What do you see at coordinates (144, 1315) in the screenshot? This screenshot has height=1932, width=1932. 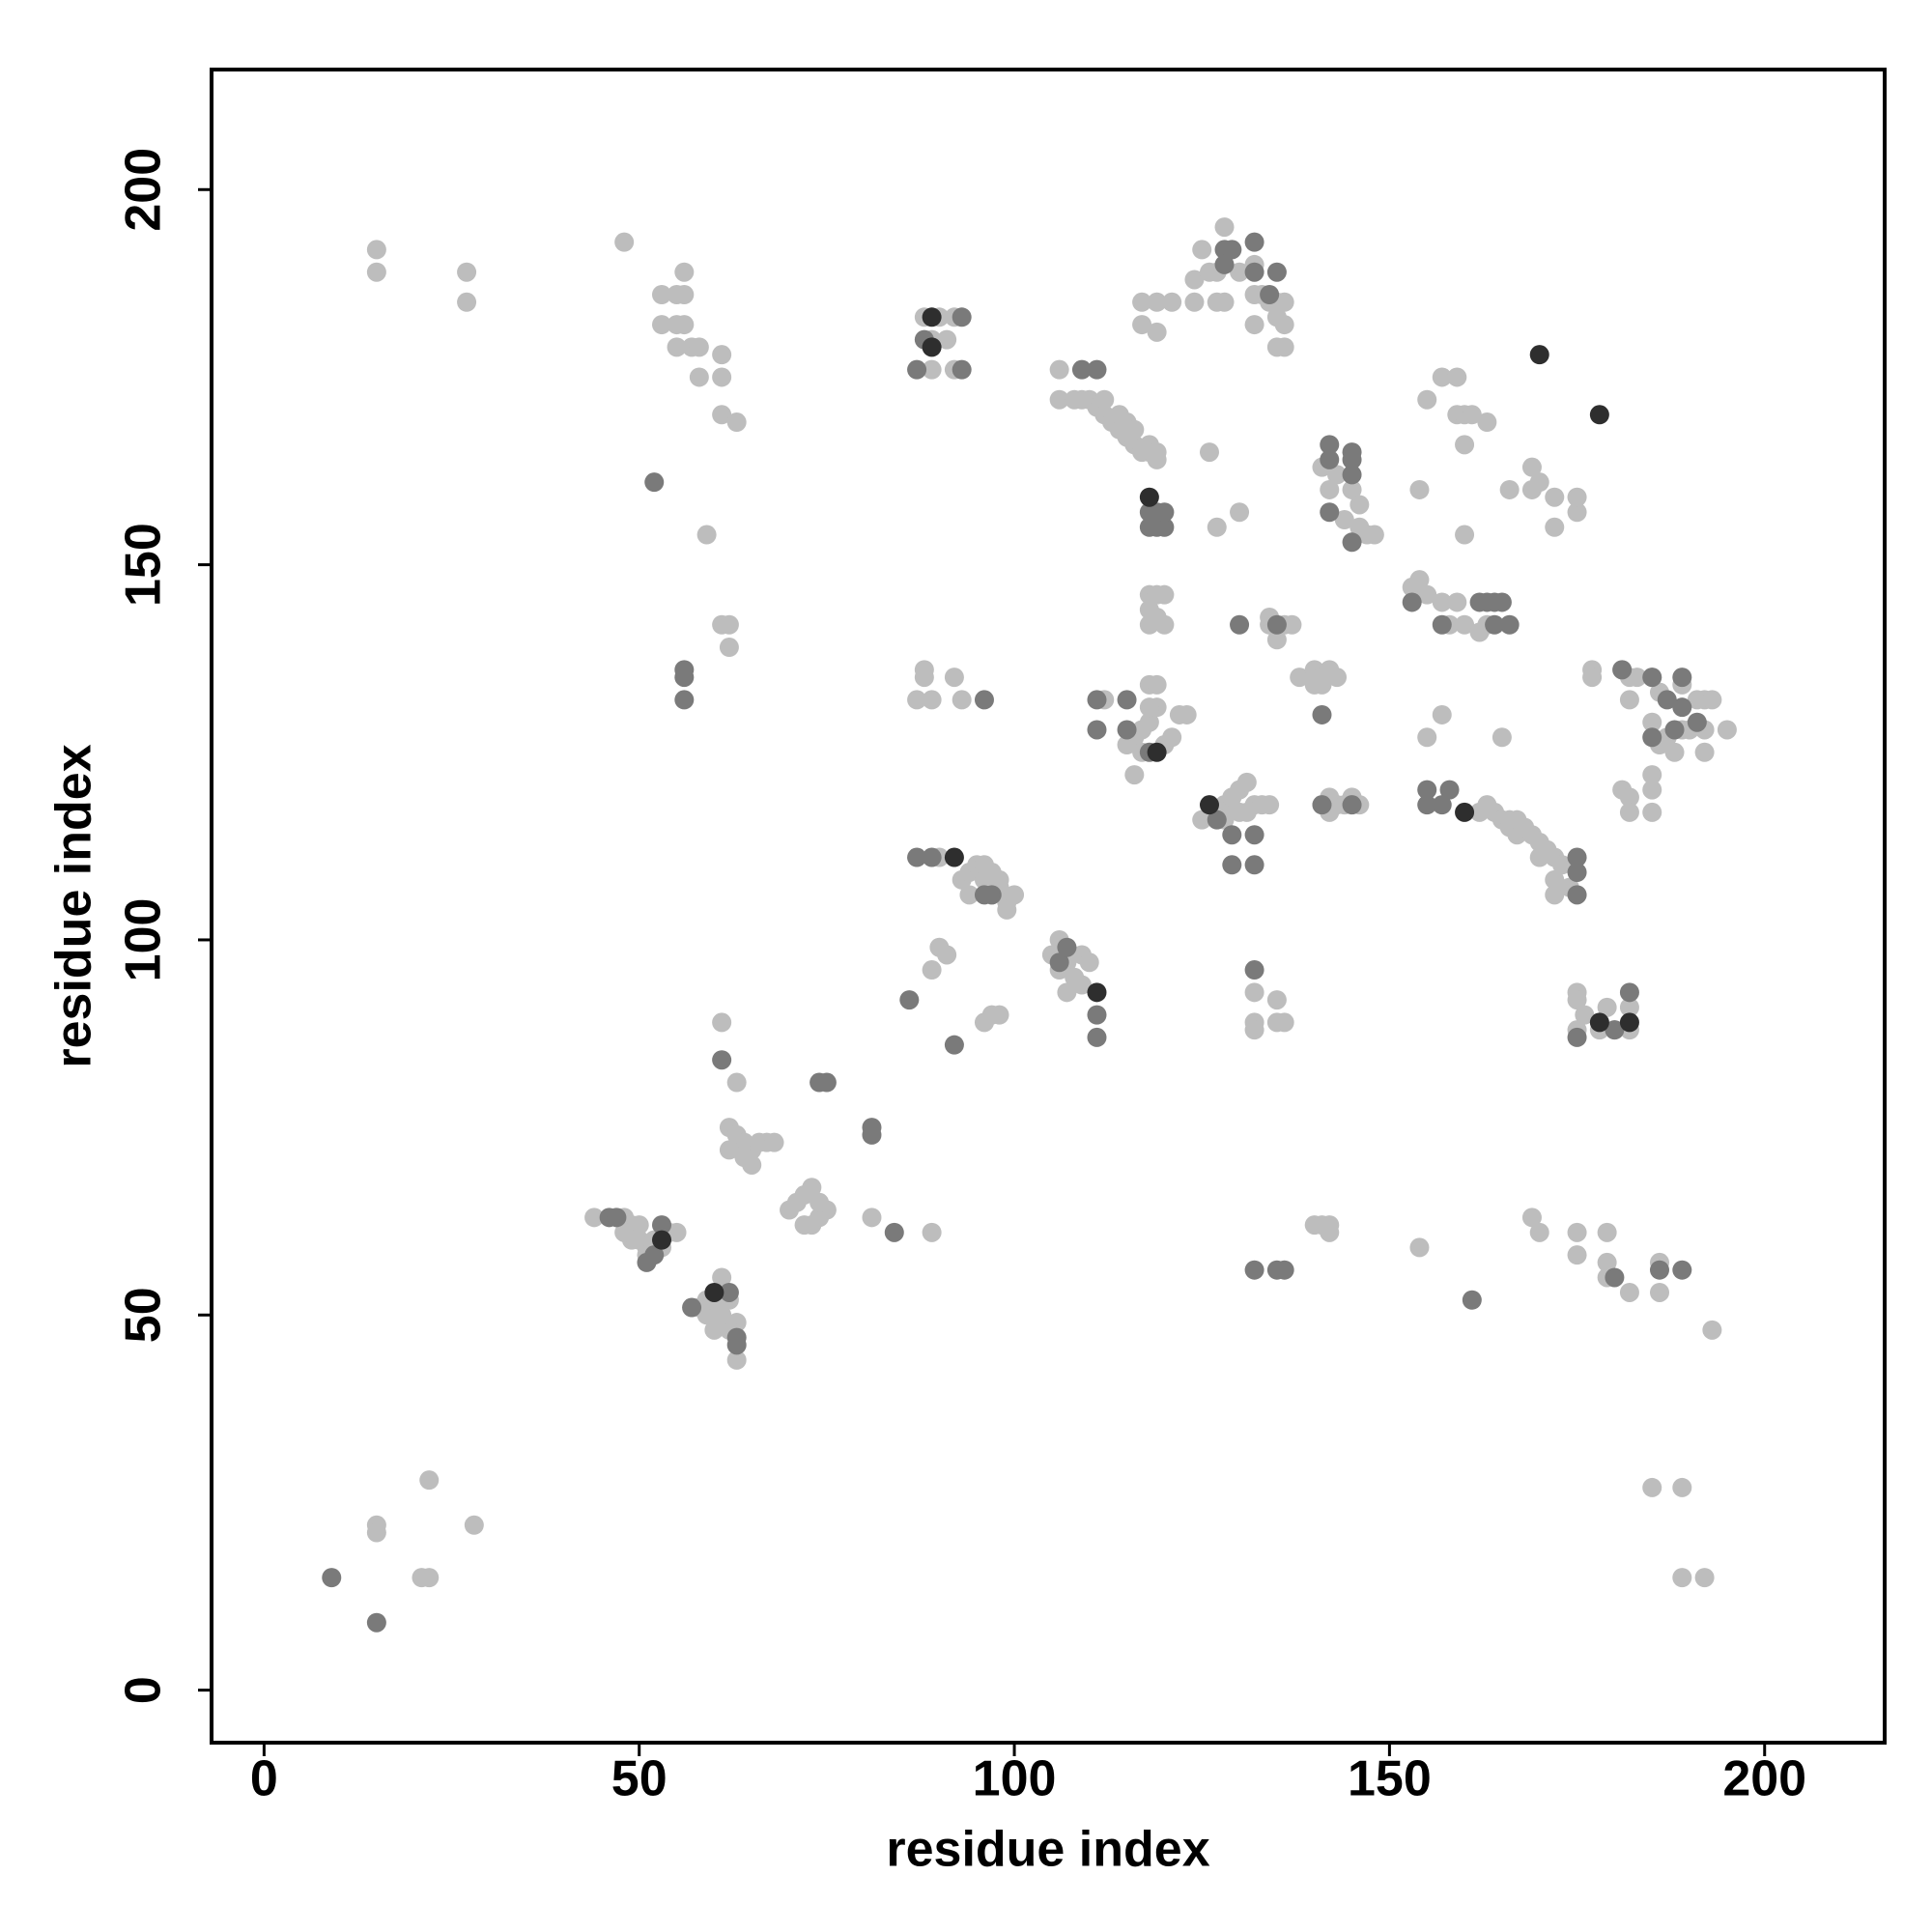 I see `y-tick-label: 50` at bounding box center [144, 1315].